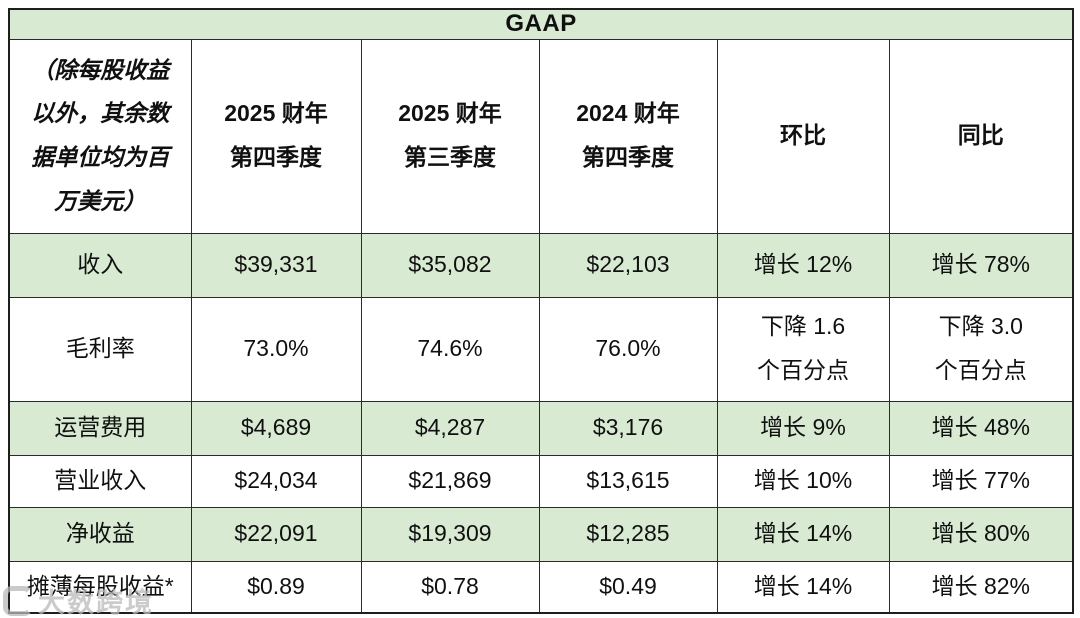 The image size is (1080, 618). What do you see at coordinates (450, 136) in the screenshot?
I see `column-header-fy2025-q3: 2025 财年 第三季度` at bounding box center [450, 136].